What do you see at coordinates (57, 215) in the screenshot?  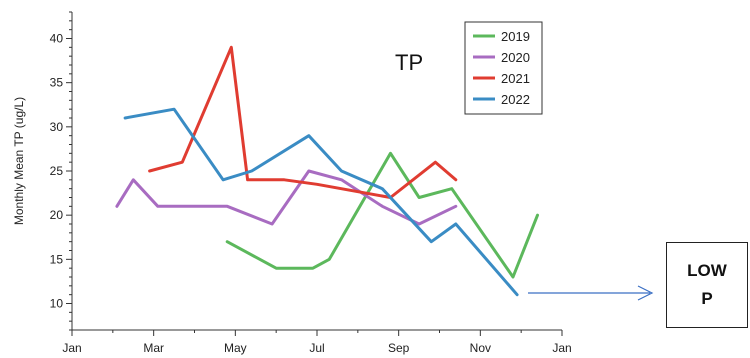 I see `y-tick-label: 20` at bounding box center [57, 215].